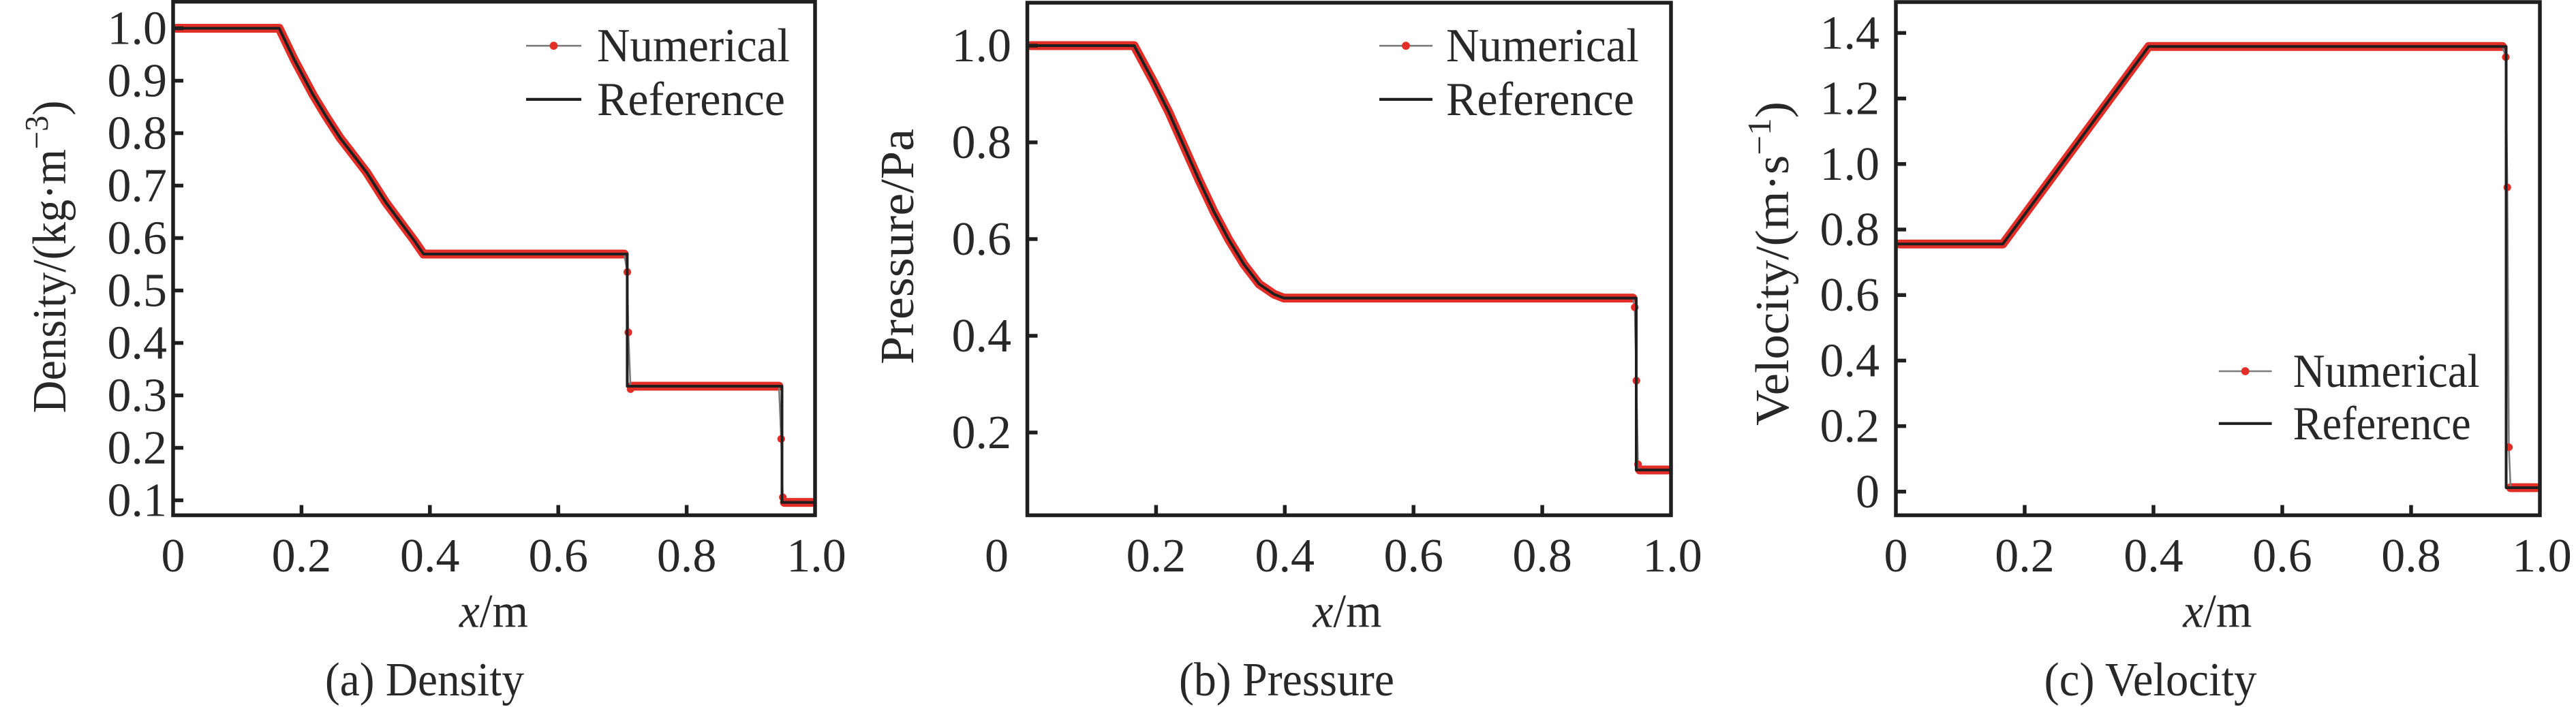 This screenshot has width=2576, height=707. Describe the element at coordinates (1850, 99) in the screenshot. I see `svg-text: 1.2` at that location.